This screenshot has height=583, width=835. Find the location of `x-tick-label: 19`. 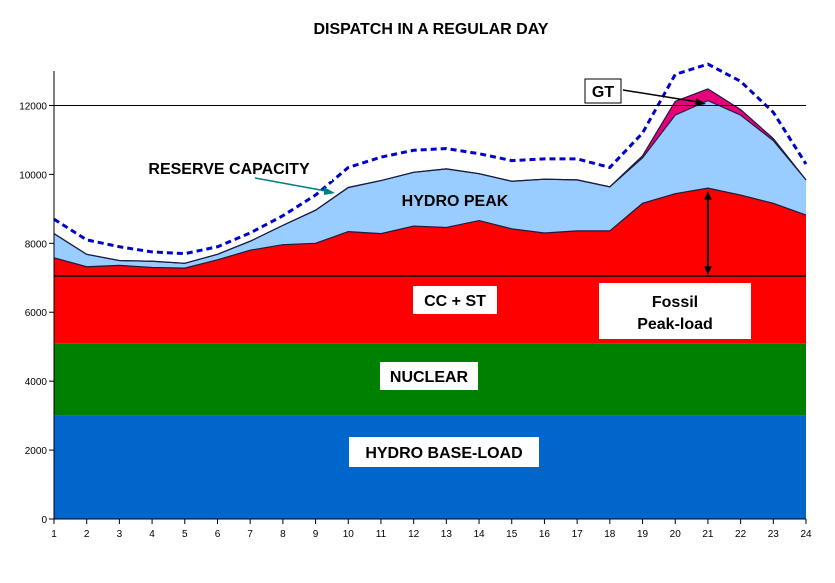

x-tick-label: 19 is located at coordinates (643, 534).